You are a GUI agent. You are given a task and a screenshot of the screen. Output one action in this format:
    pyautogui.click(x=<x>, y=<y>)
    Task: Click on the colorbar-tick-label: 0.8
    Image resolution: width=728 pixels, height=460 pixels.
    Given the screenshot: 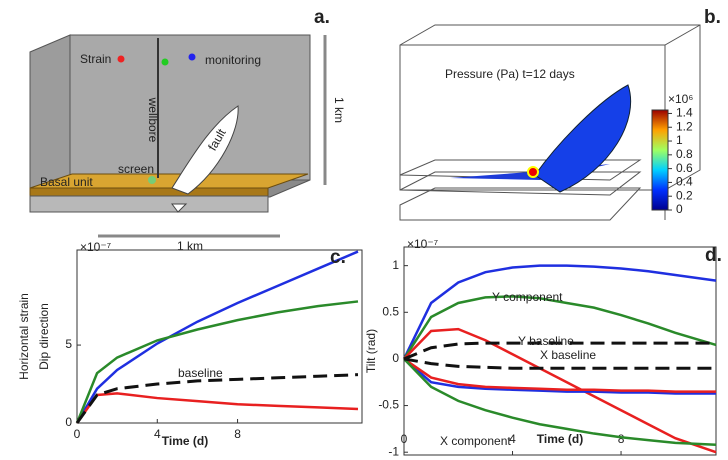 What is the action you would take?
    pyautogui.click(x=684, y=154)
    